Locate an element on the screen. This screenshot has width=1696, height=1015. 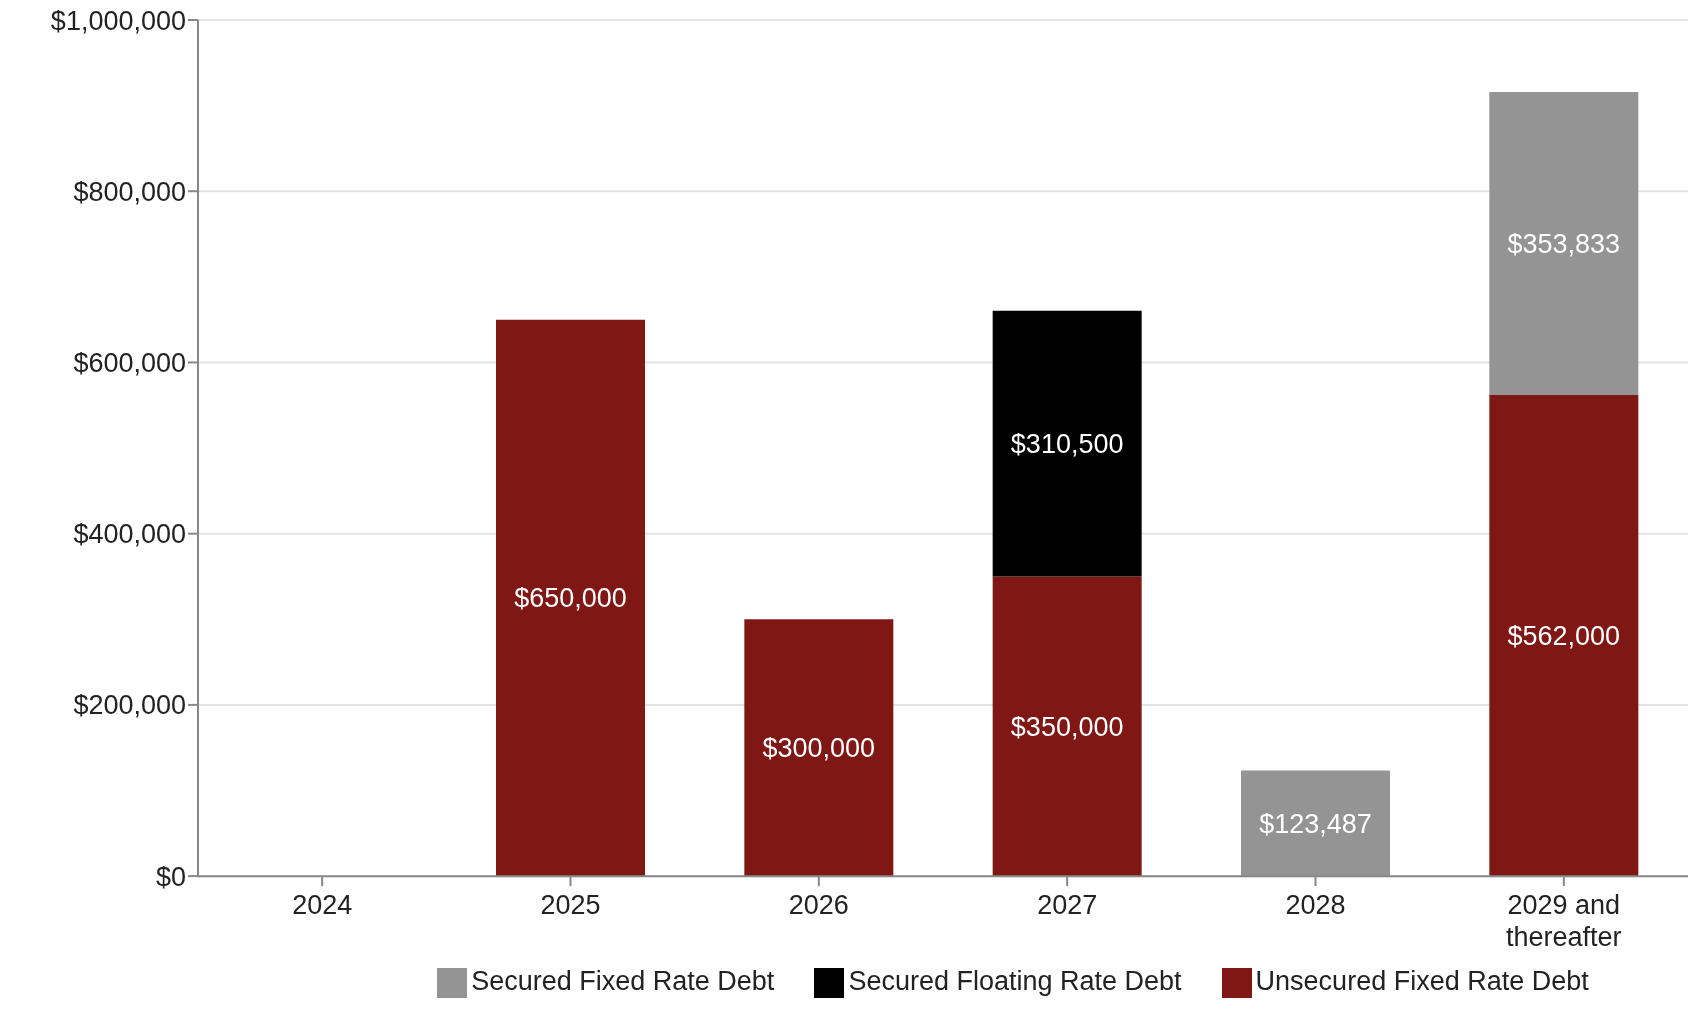
data-label: $353,833 is located at coordinates (1564, 244).